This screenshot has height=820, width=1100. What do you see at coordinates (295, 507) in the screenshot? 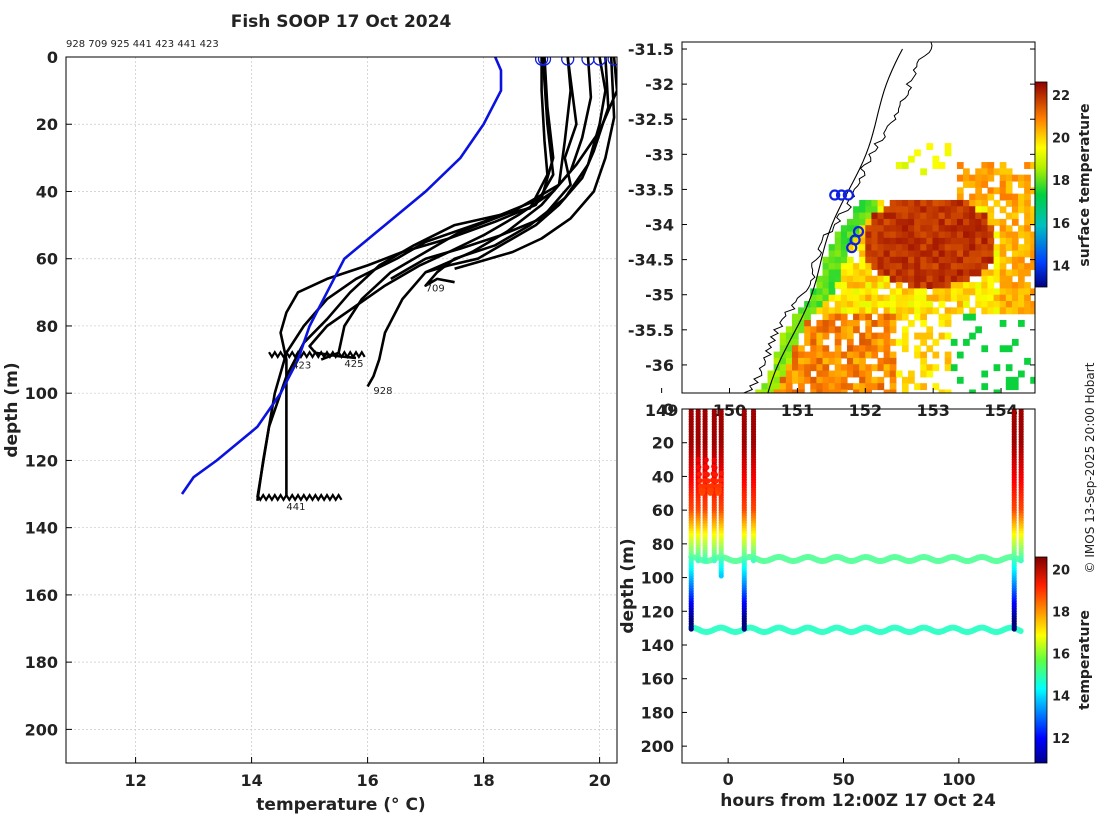
I see `profile-end-label: 441` at bounding box center [295, 507].